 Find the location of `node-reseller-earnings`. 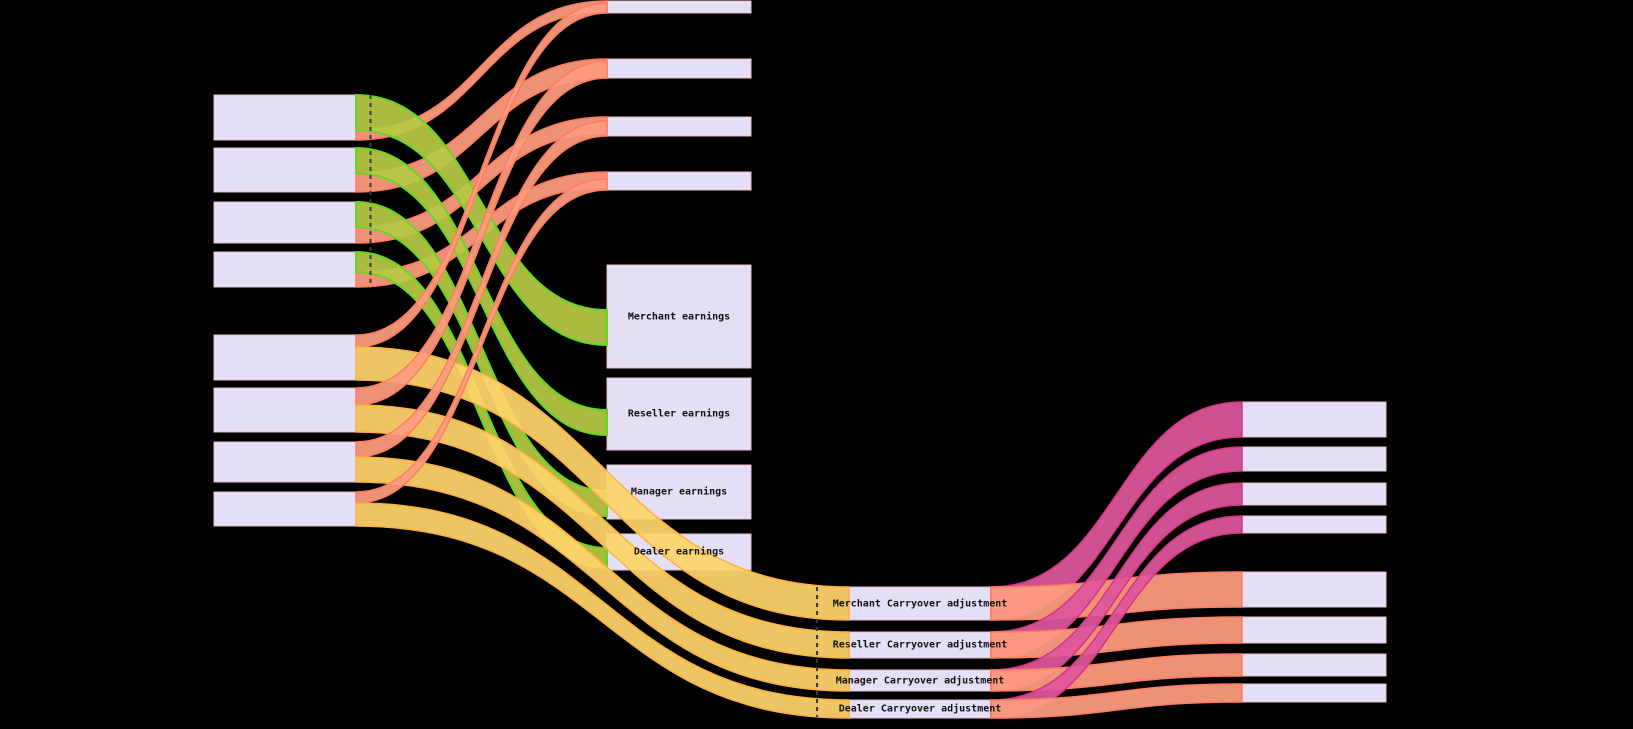

node-reseller-earnings is located at coordinates (679, 414).